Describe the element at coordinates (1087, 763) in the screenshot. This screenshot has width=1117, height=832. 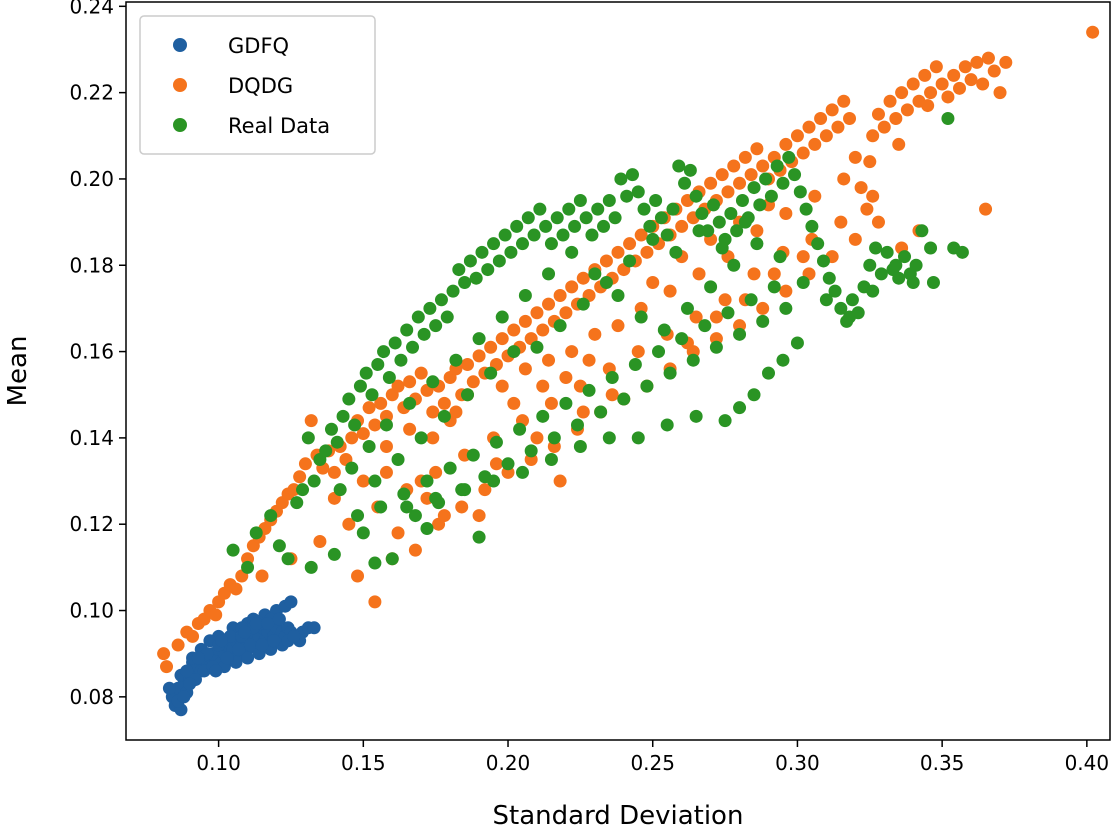
I see `x-tick-label: 0.40` at that location.